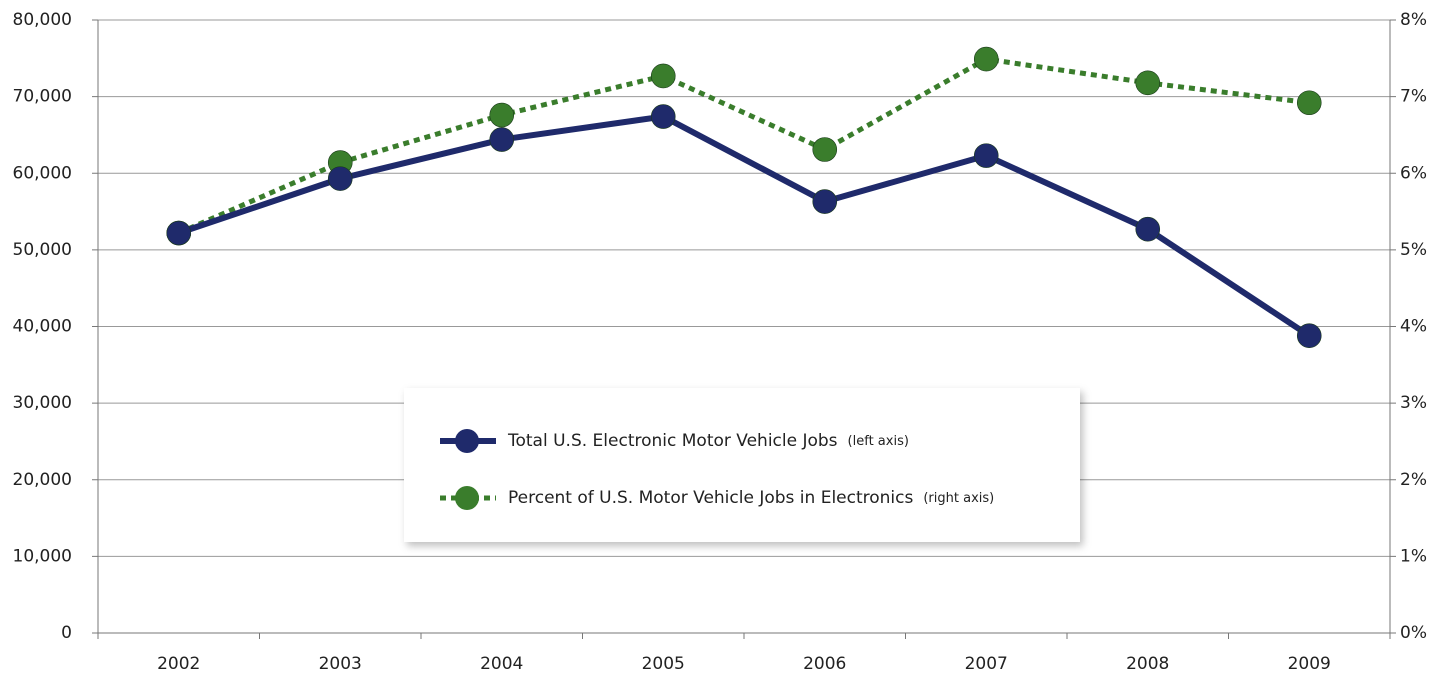 The width and height of the screenshot is (1455, 677). I want to click on y2-tick-label: 3%, so click(1413, 403).